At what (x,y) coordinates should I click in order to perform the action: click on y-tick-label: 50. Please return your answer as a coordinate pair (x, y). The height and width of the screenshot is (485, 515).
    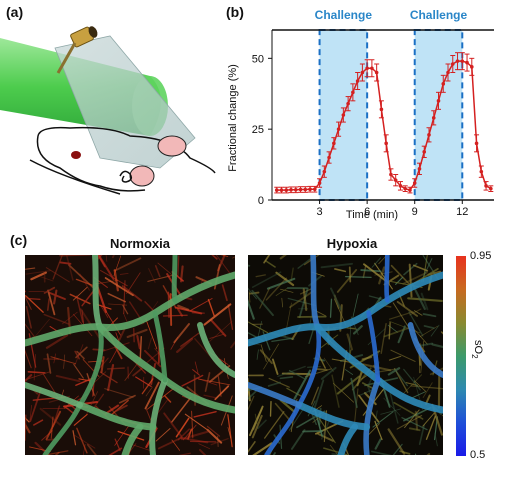
    Looking at the image, I should click on (258, 59).